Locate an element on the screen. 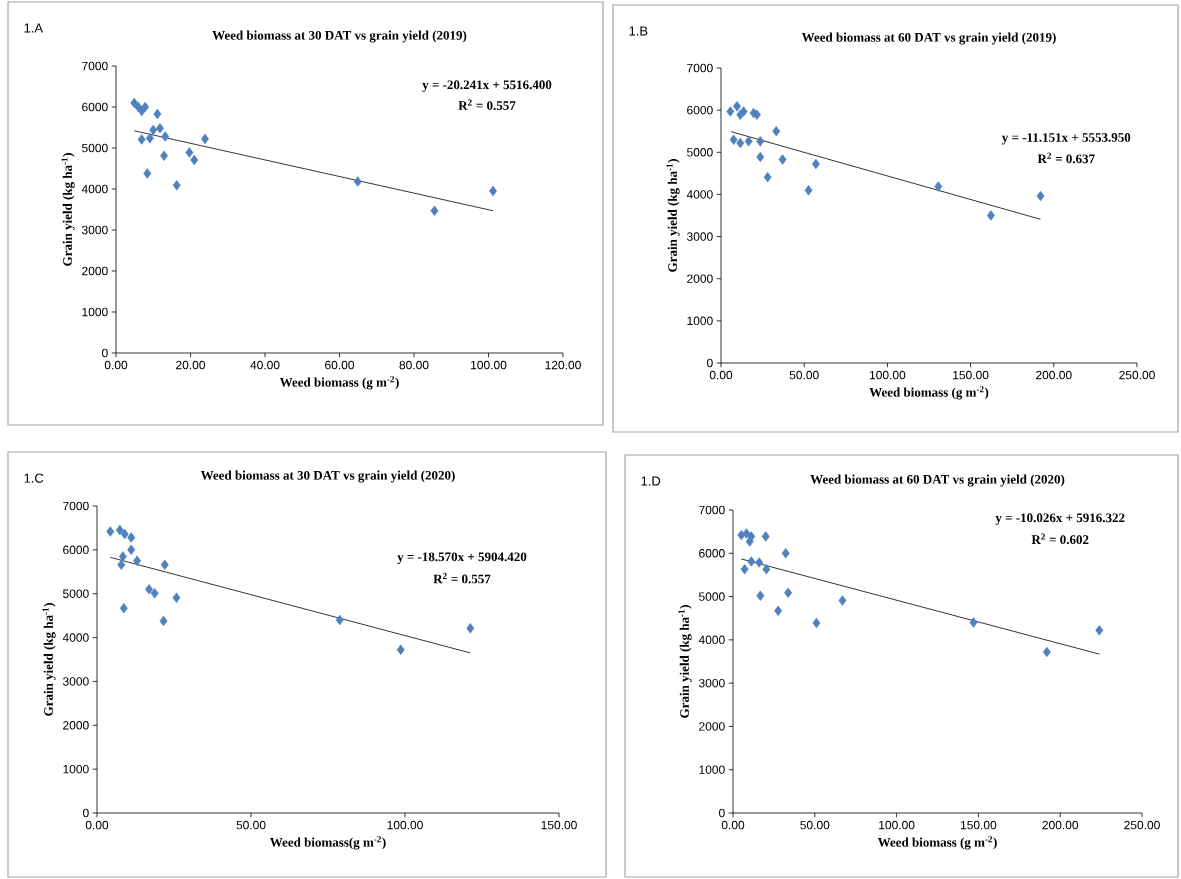 Image resolution: width=1181 pixels, height=879 pixels. y-axis-title: Grain yield (kg ha$^{-1}$) is located at coordinates (673, 215).